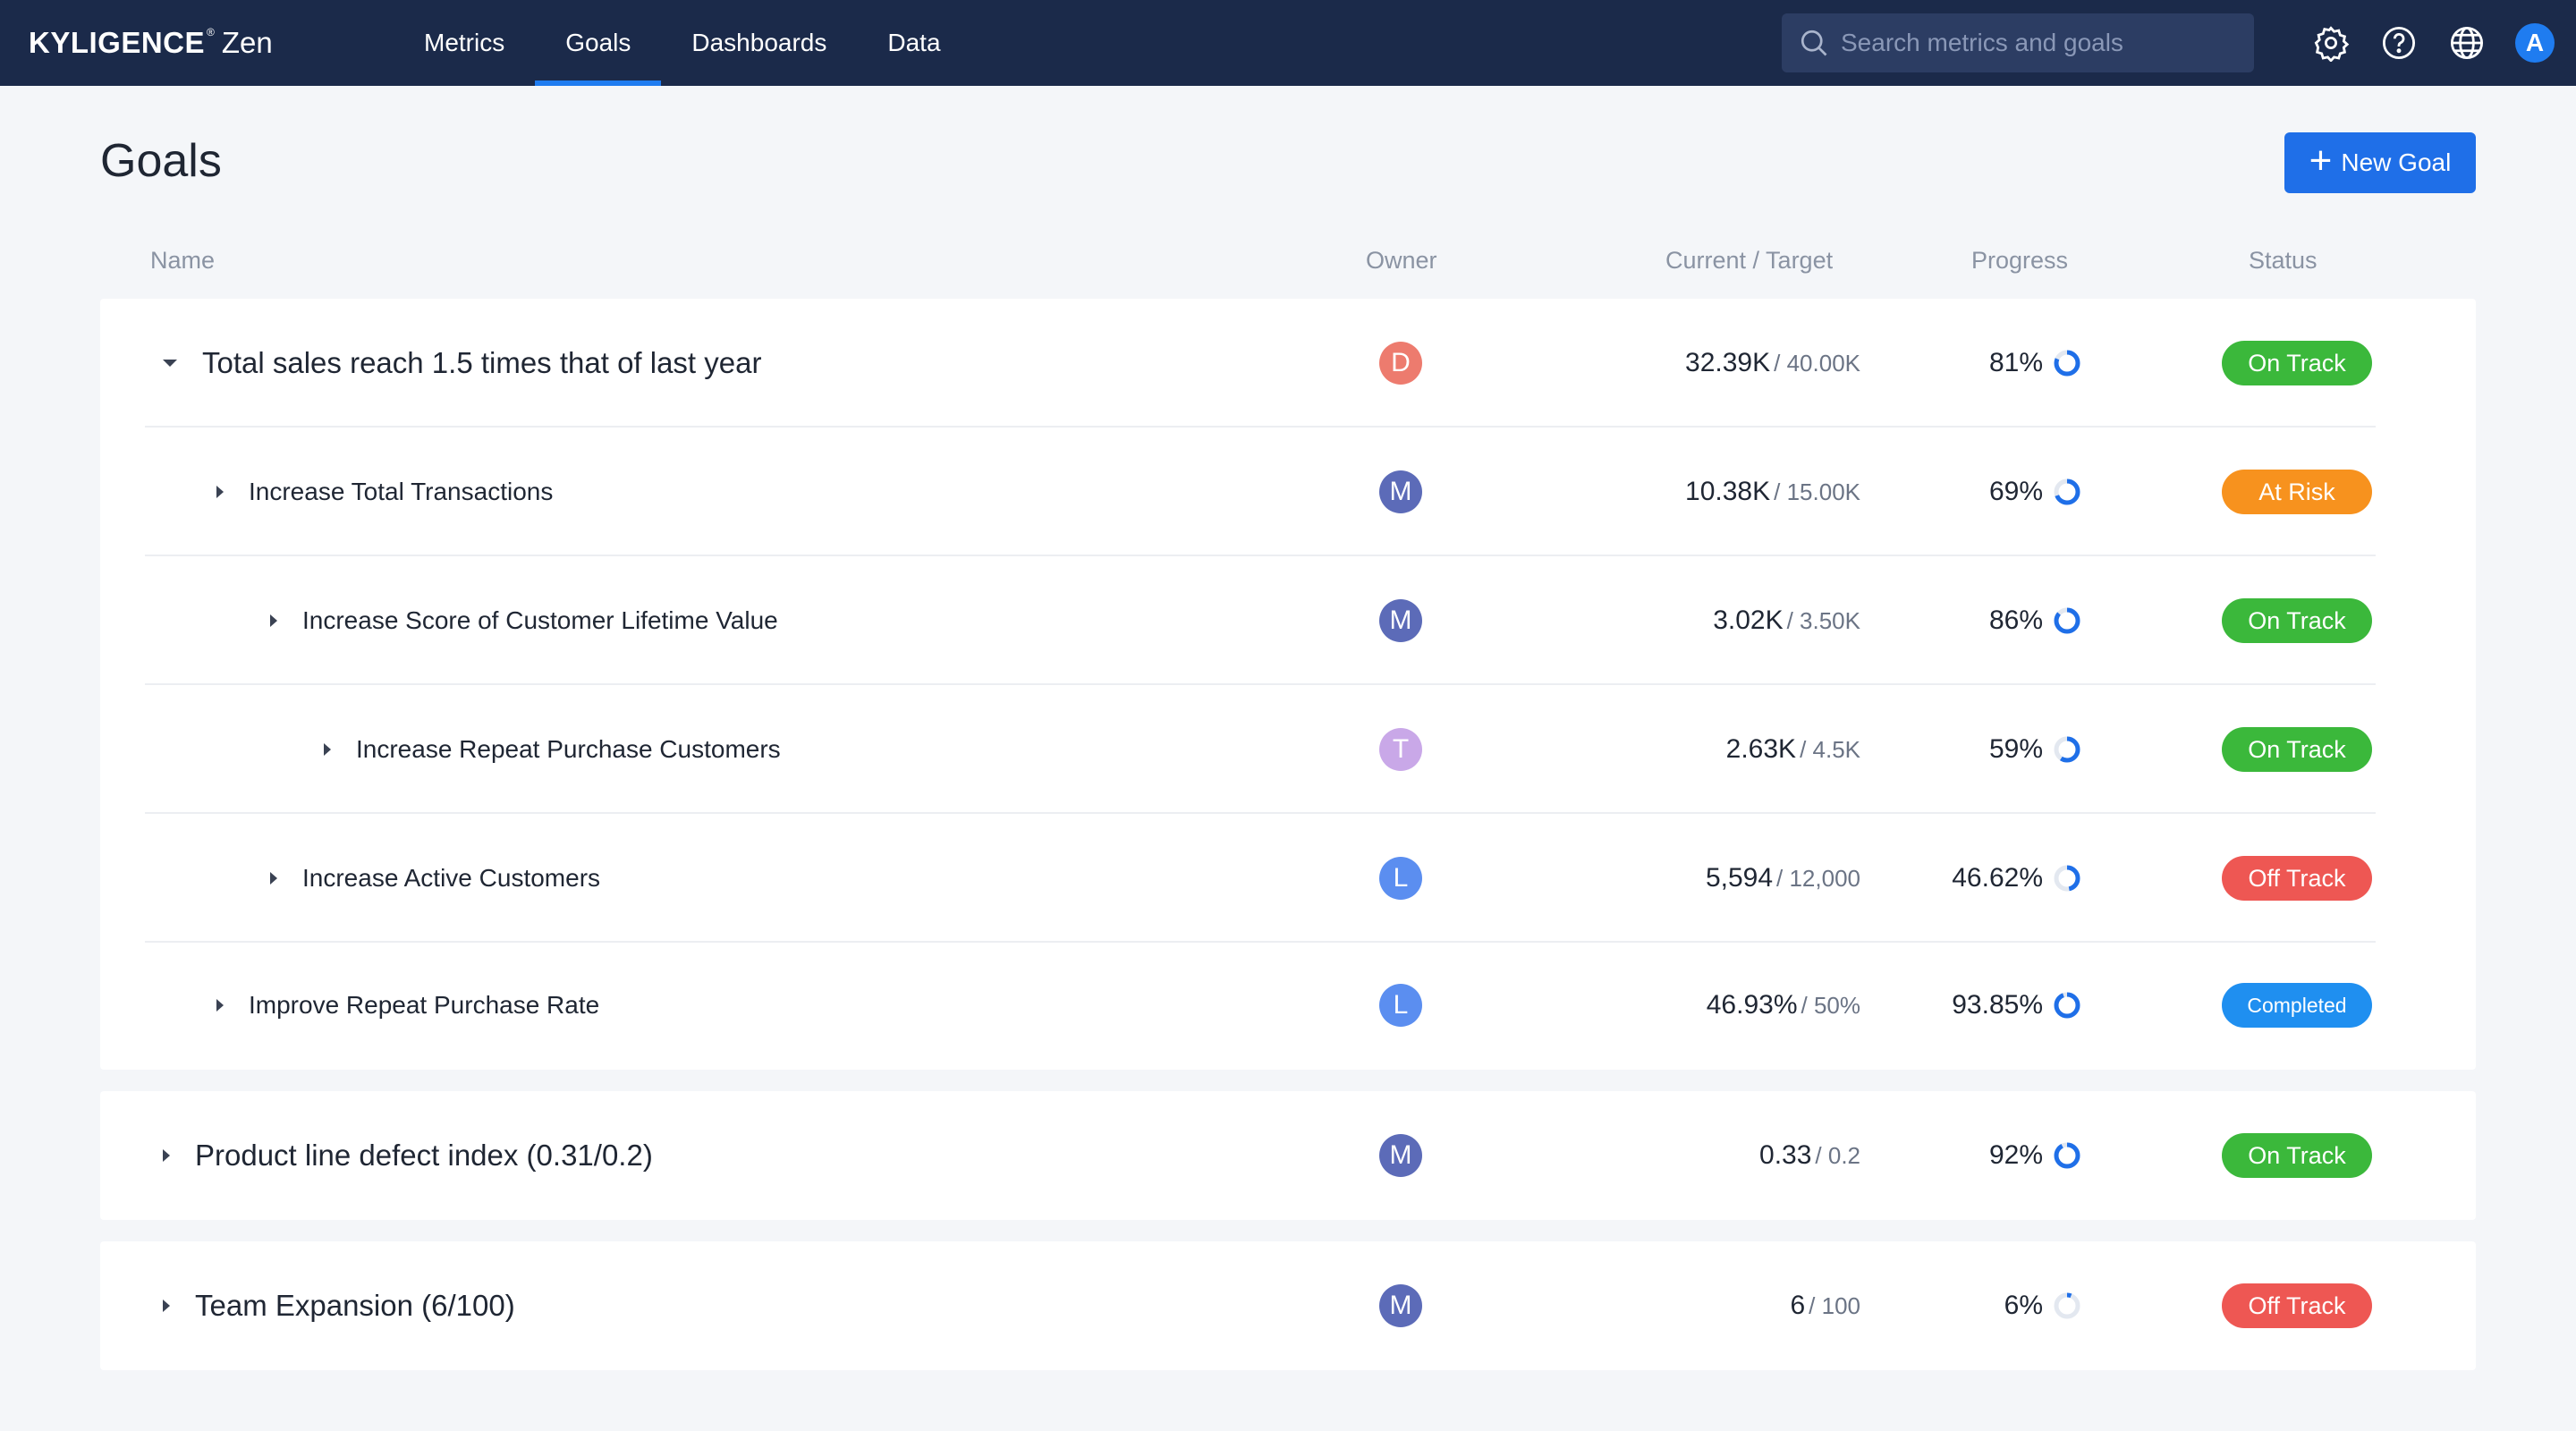  I want to click on goal-name-cell: Product line defect index (0.31/0.2), so click(408, 1156).